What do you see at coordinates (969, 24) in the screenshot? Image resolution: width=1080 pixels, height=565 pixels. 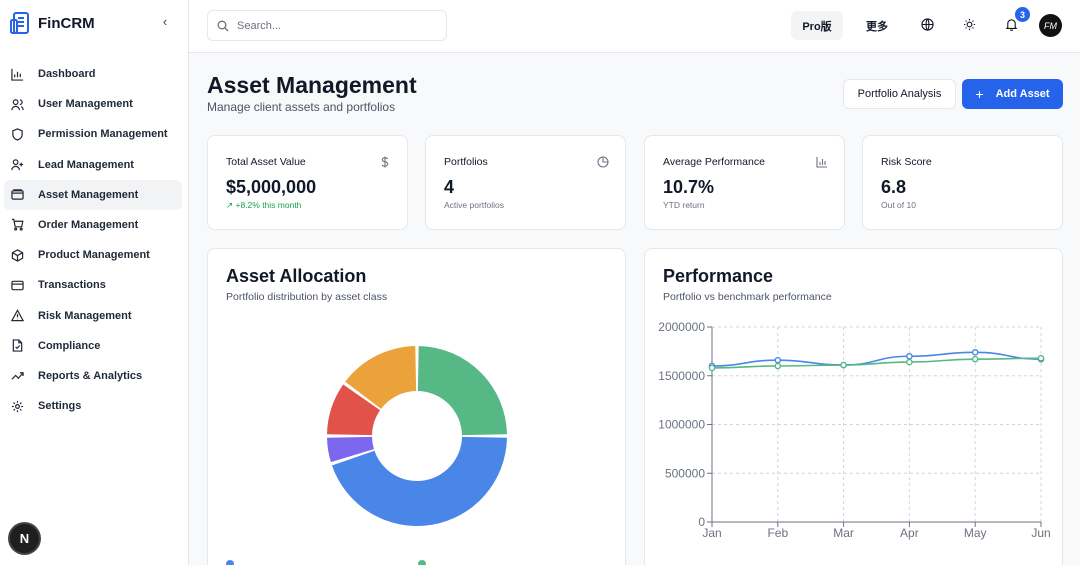 I see `sun-icon` at bounding box center [969, 24].